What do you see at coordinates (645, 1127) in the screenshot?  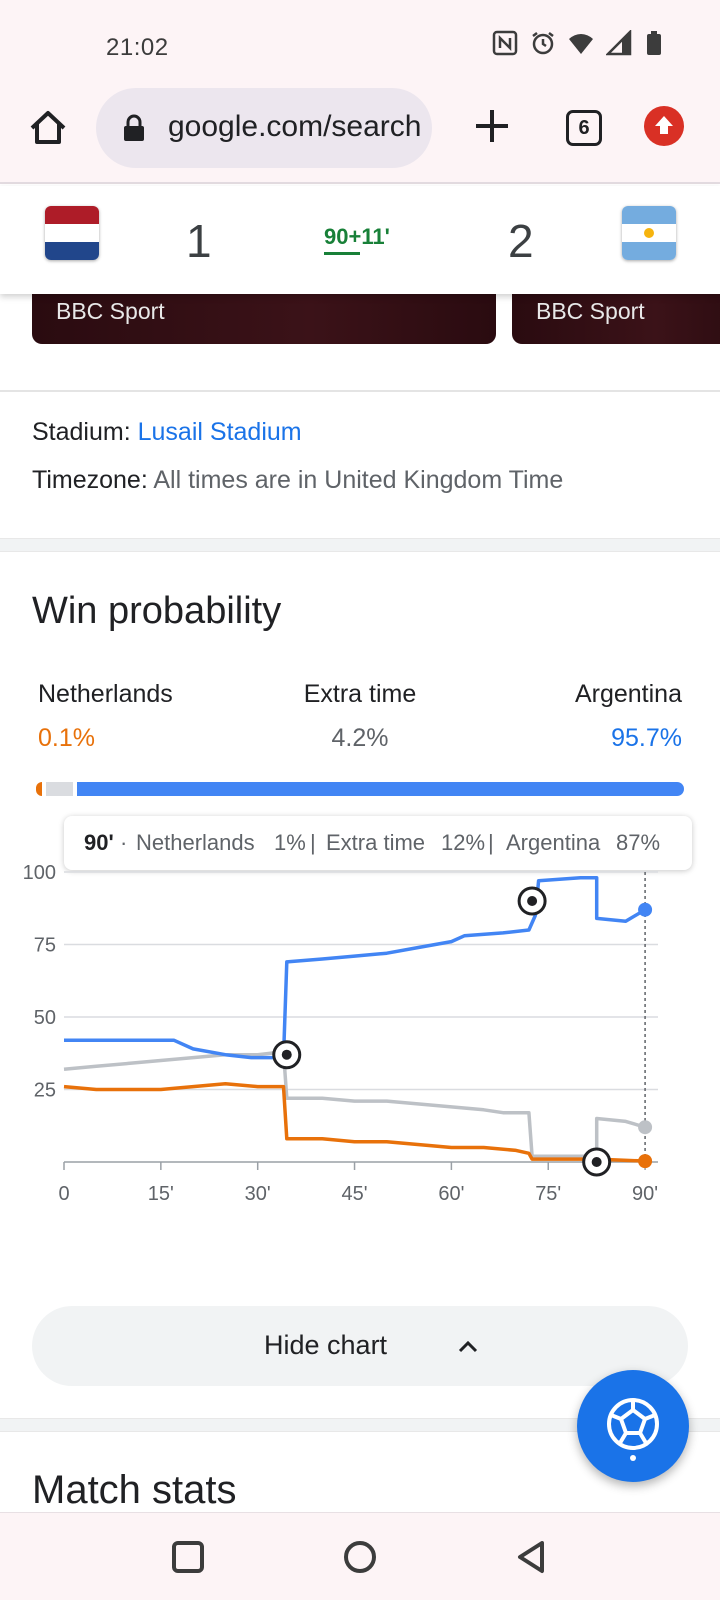 I see `series-endpoint-extra-time` at bounding box center [645, 1127].